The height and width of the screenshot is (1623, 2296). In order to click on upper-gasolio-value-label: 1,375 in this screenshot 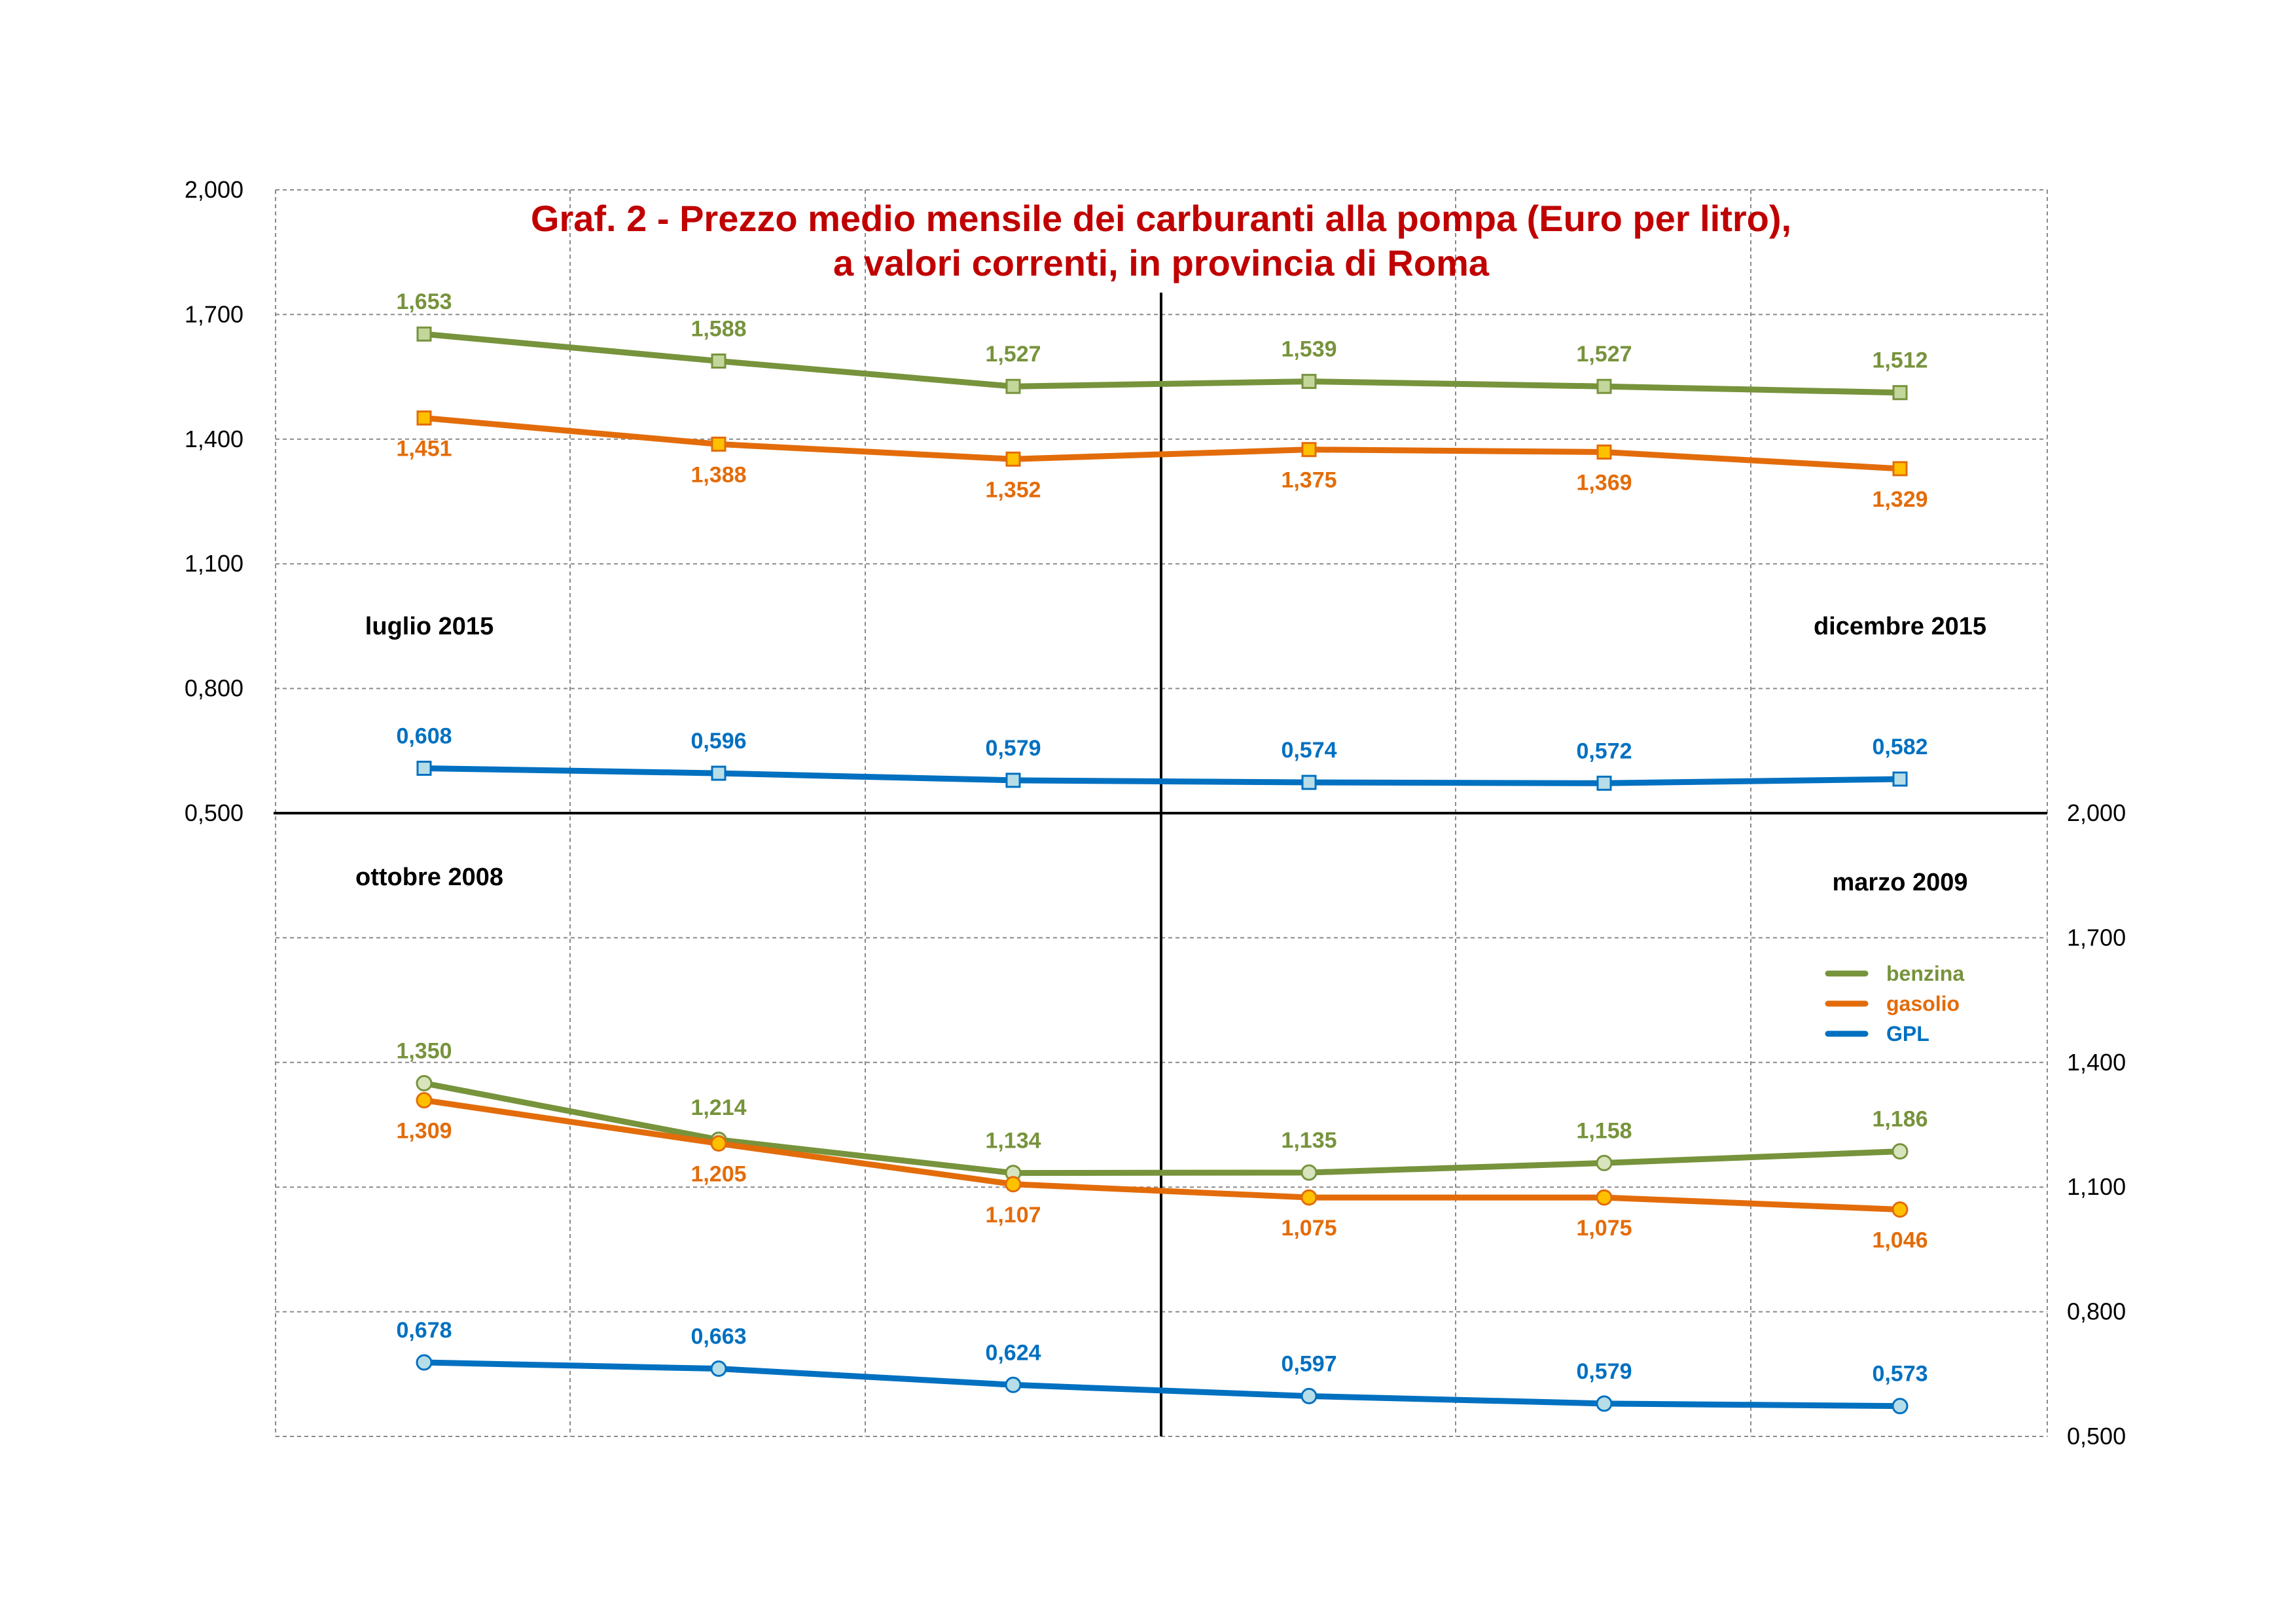, I will do `click(1308, 480)`.